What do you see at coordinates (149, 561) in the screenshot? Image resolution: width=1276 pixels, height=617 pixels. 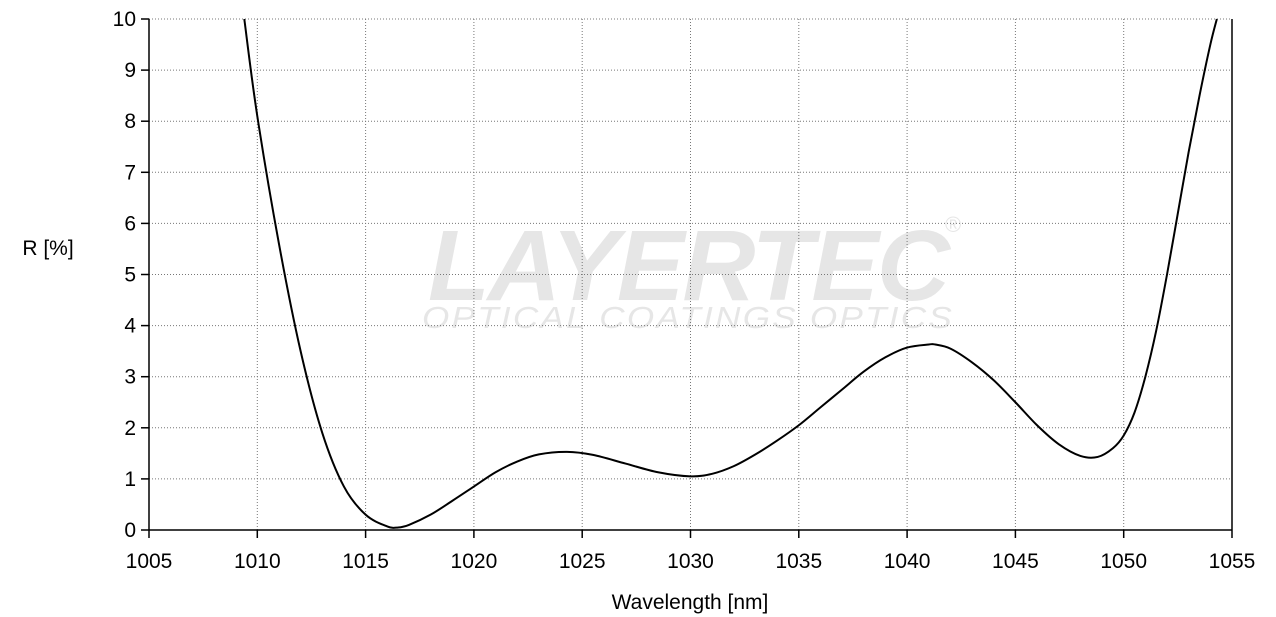 I see `x-tick-label: 1005` at bounding box center [149, 561].